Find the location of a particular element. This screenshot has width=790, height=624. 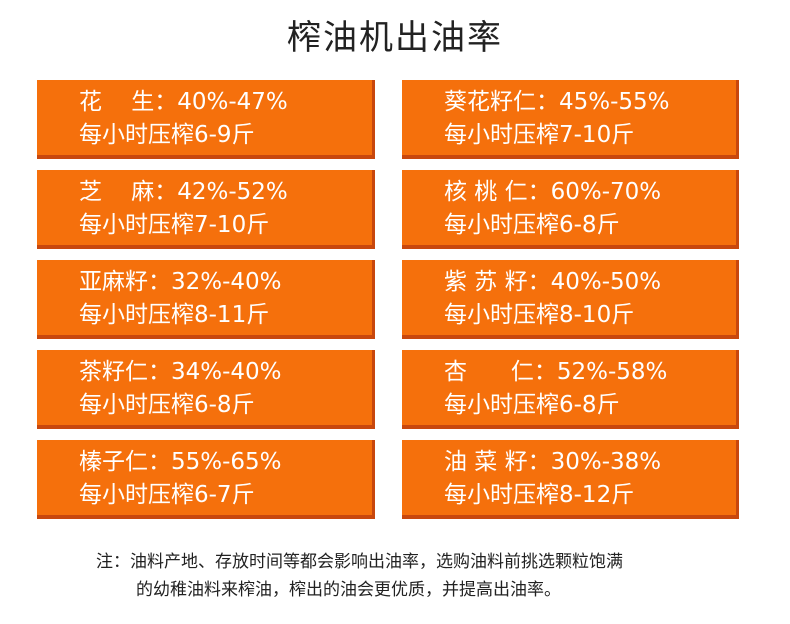

item-rate: ：30%-38% is located at coordinates (594, 462).